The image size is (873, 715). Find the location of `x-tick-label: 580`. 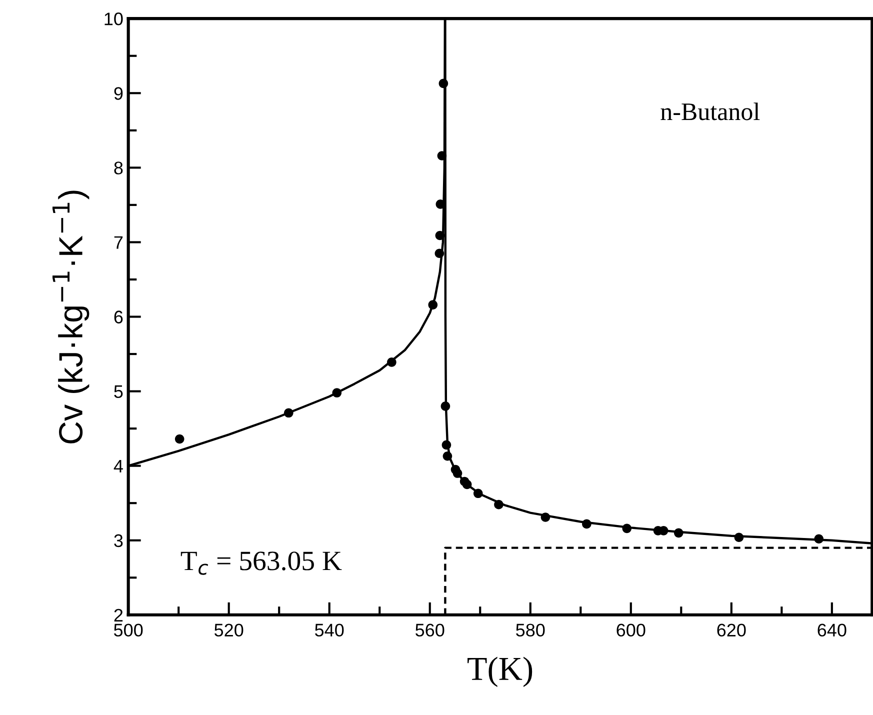

x-tick-label: 580 is located at coordinates (530, 630).